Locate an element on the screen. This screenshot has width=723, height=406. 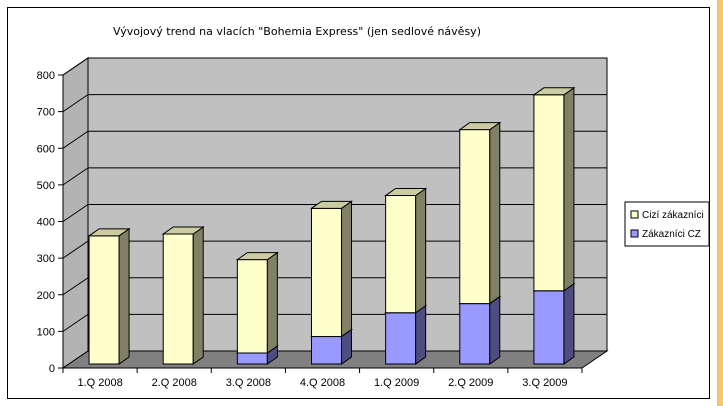
x-tick-label: 2.Q 2009 is located at coordinates (470, 383).